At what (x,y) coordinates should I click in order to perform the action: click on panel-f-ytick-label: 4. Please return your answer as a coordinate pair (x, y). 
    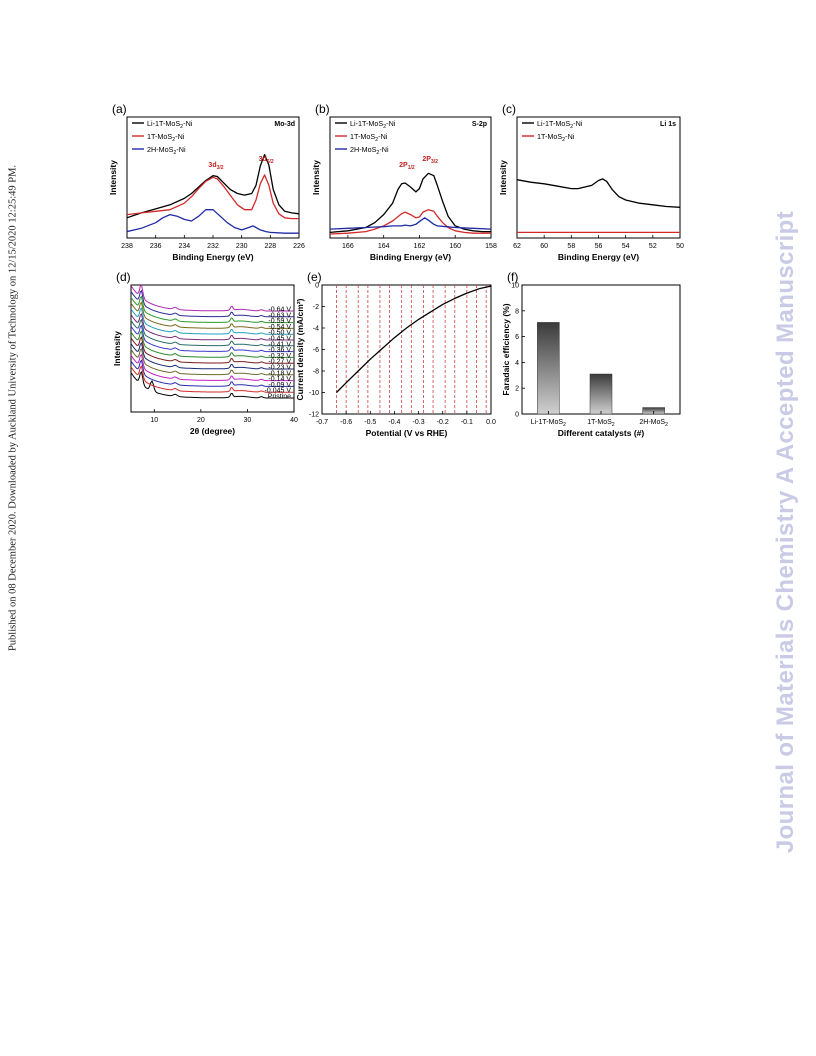
    Looking at the image, I should click on (517, 363).